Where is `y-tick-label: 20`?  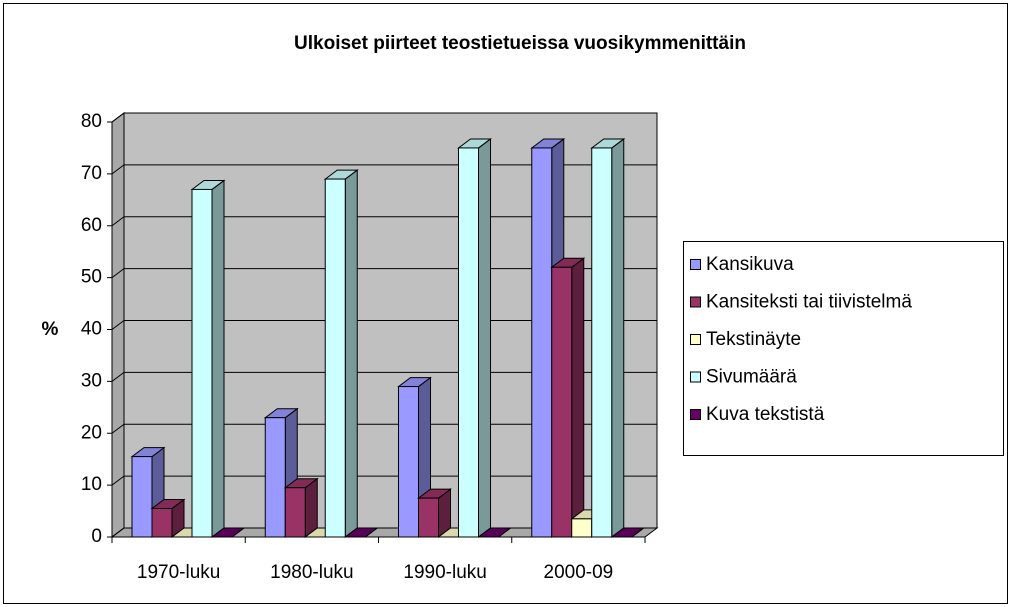
y-tick-label: 20 is located at coordinates (91, 432).